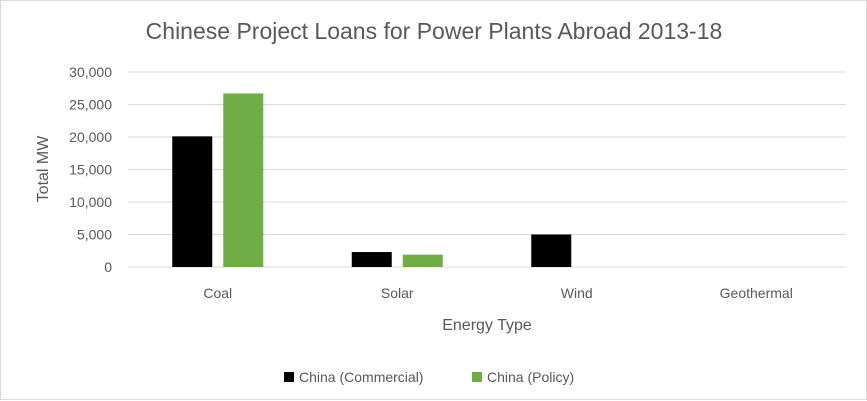 Image resolution: width=867 pixels, height=401 pixels. What do you see at coordinates (90, 105) in the screenshot?
I see `y-tick-label: 25,000` at bounding box center [90, 105].